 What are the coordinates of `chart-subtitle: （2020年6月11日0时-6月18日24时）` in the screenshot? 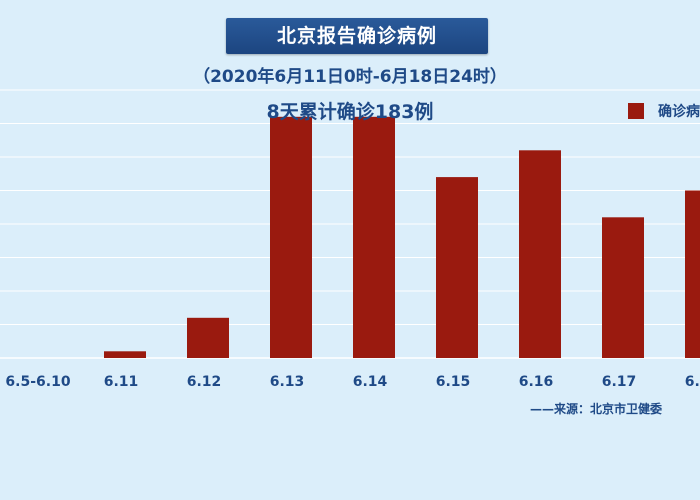 It's located at (350, 77).